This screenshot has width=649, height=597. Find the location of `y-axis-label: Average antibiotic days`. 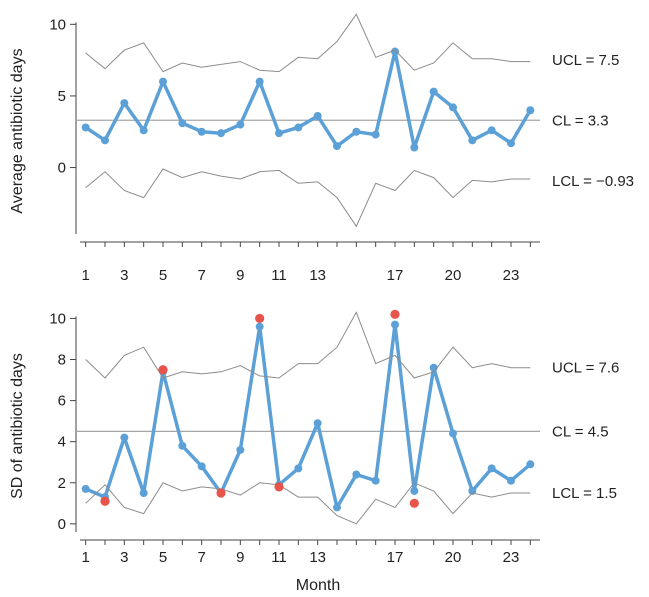

y-axis-label: Average antibiotic days is located at coordinates (17, 130).